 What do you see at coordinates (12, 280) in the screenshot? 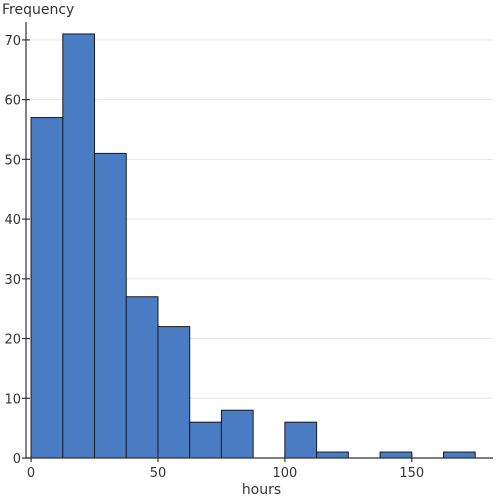
I see `y-tick-label-30: 30` at bounding box center [12, 280].